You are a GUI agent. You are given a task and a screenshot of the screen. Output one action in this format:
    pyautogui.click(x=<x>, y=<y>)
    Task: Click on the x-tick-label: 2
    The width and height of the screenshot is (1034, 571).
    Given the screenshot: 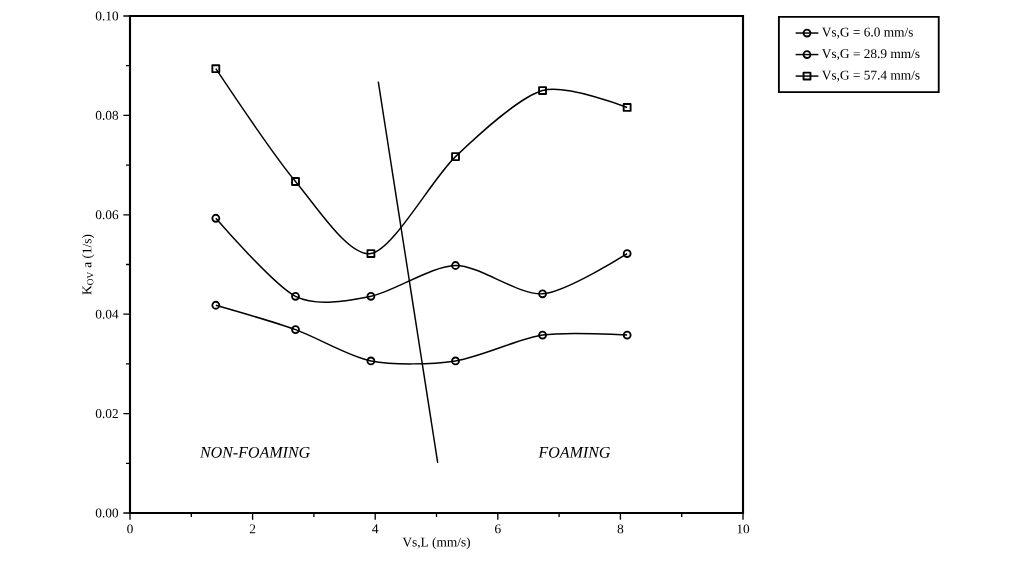 What is the action you would take?
    pyautogui.click(x=252, y=529)
    